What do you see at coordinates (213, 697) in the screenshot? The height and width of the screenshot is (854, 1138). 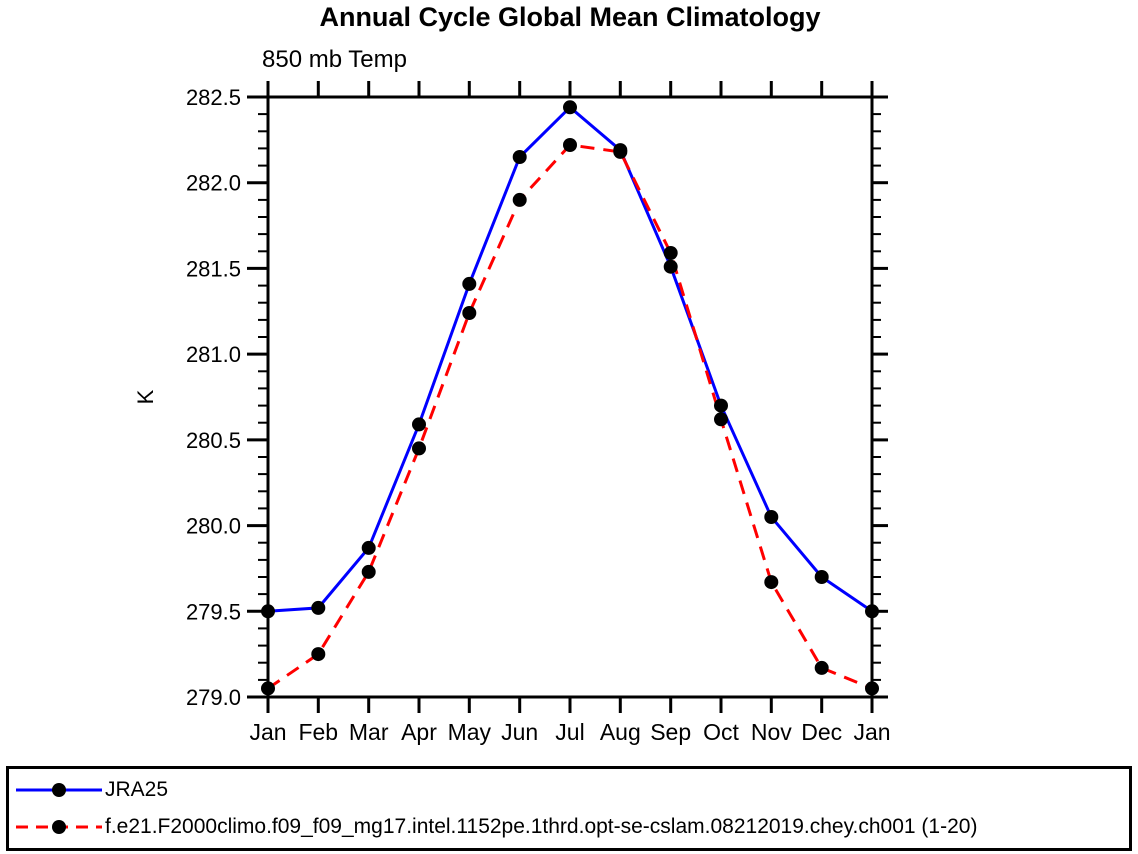 I see `svg-text: 279.0` at bounding box center [213, 697].